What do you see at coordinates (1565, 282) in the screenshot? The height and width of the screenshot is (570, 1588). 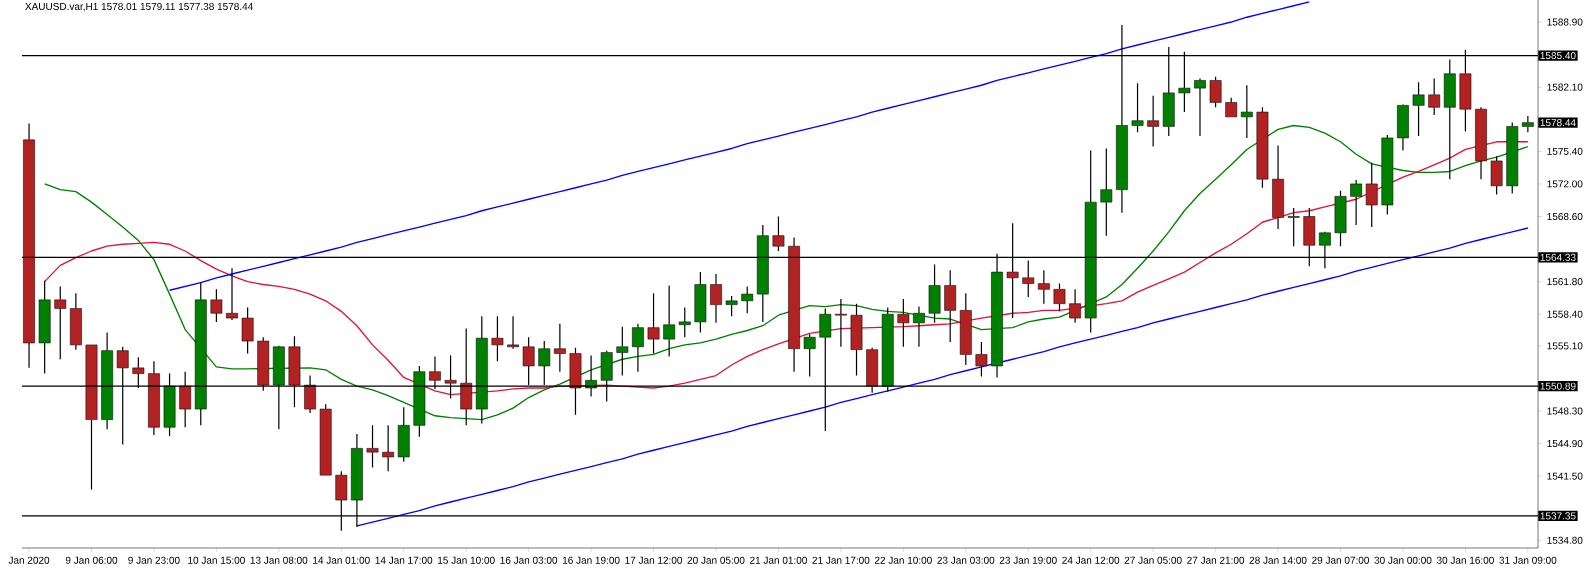 I see `y-tick-label: 1561.80` at bounding box center [1565, 282].